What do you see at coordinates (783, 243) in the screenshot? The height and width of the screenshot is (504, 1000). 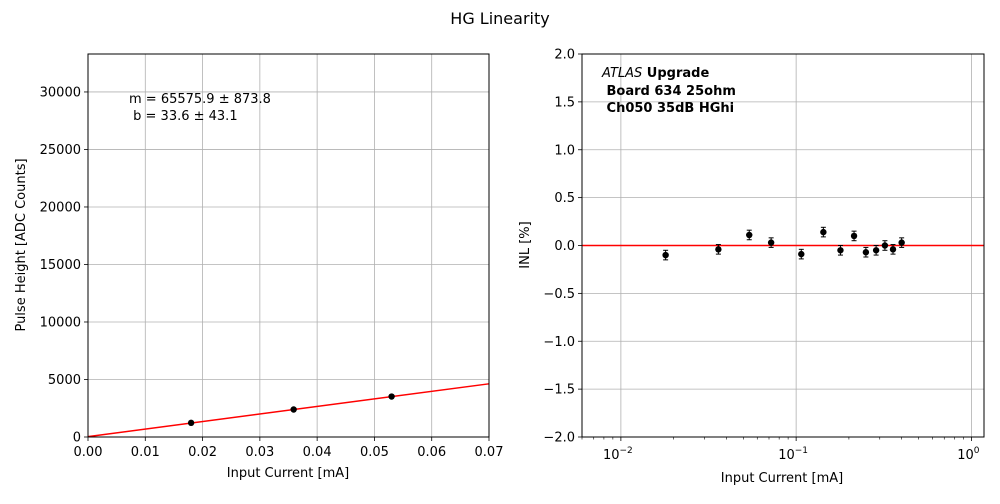 I see `right-data-points` at bounding box center [783, 243].